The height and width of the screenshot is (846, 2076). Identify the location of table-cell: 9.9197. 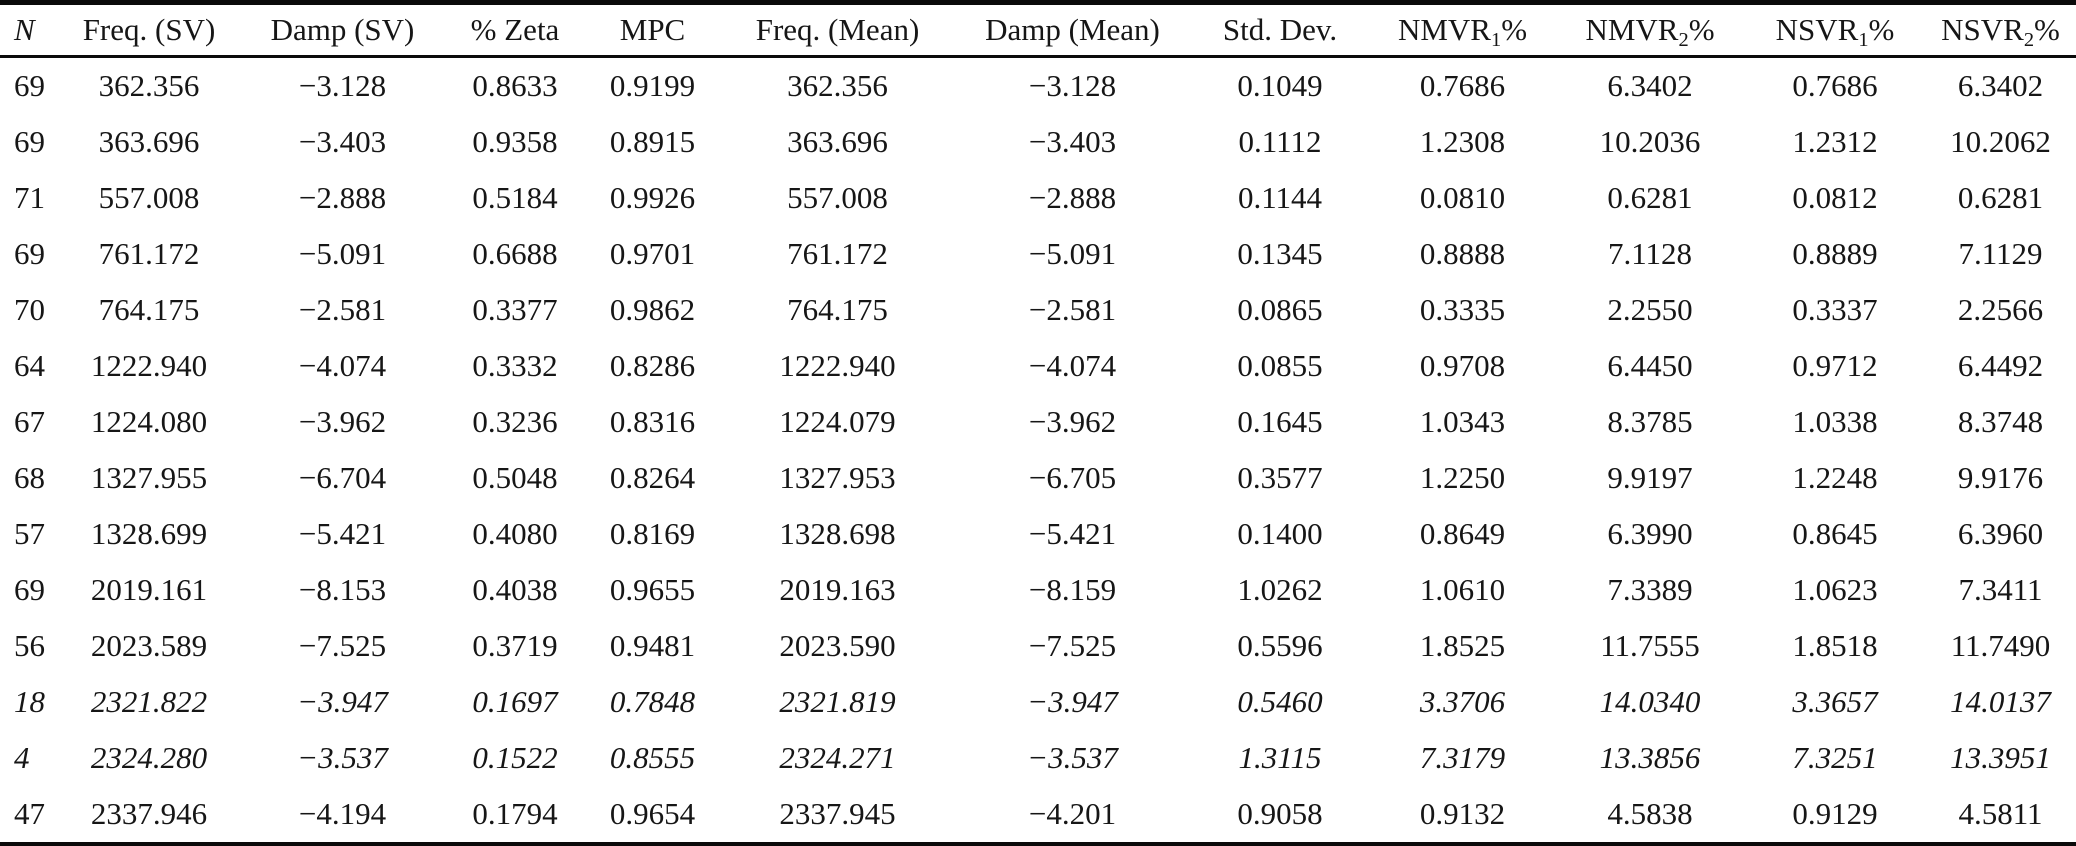
(1650, 477).